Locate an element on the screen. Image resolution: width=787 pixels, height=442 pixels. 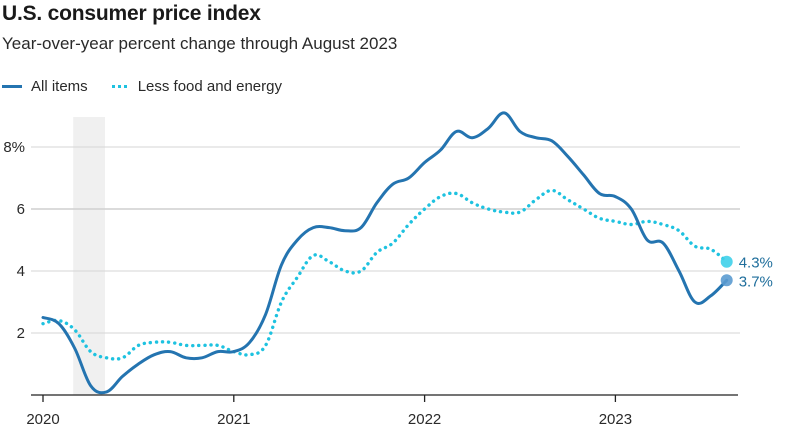
x-tick-label: 2022 is located at coordinates (424, 419).